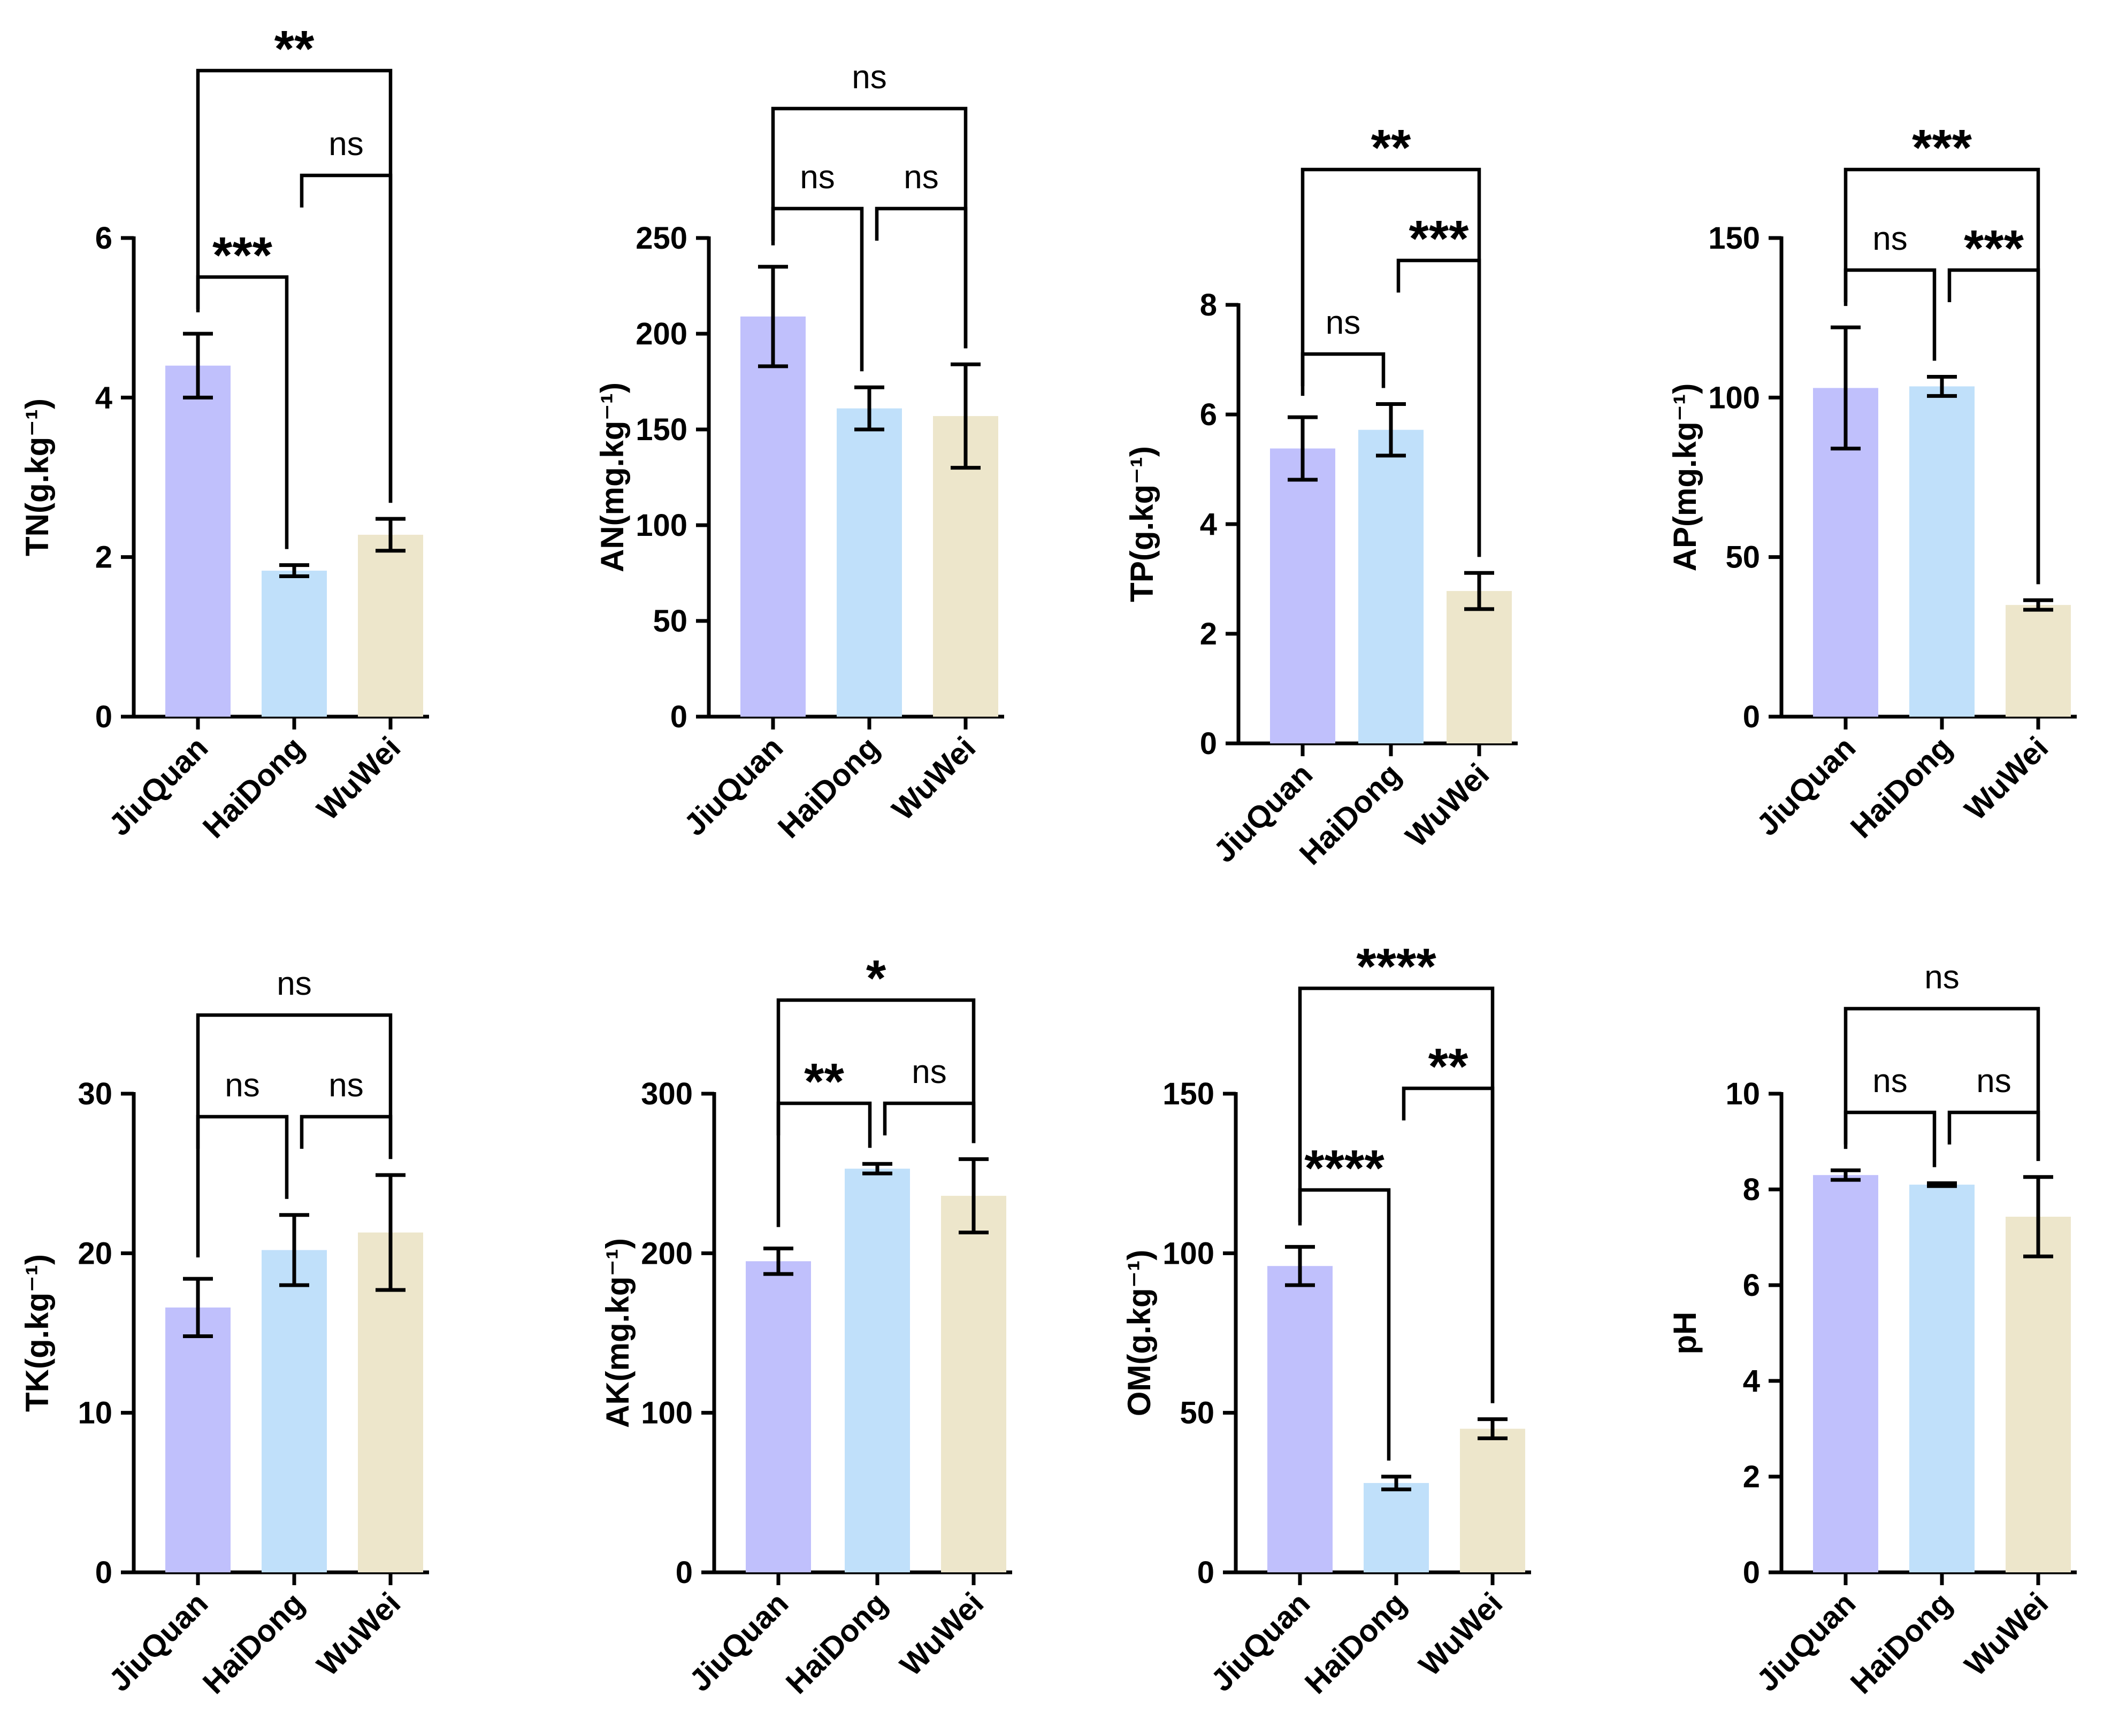 The height and width of the screenshot is (1736, 2119). What do you see at coordinates (1734, 238) in the screenshot?
I see `y-tick-label: 150` at bounding box center [1734, 238].